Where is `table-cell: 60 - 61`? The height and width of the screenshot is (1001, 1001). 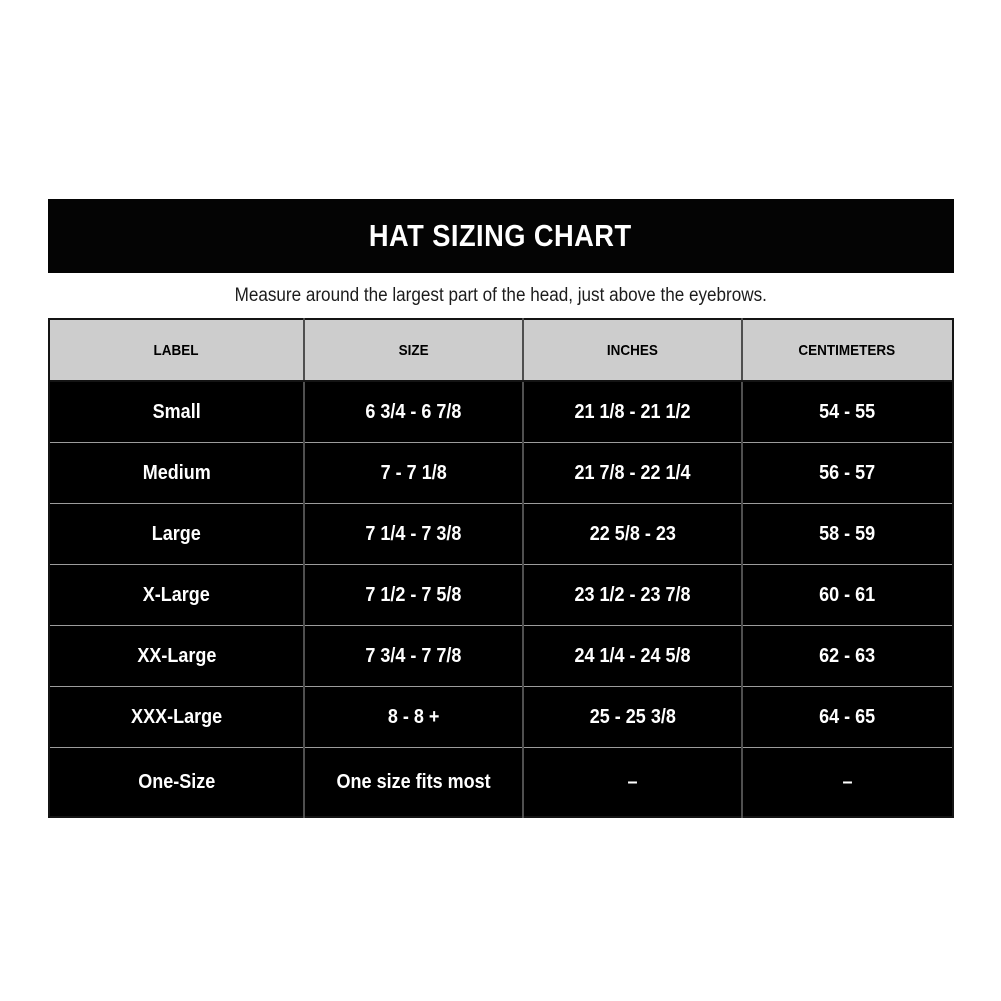 table-cell: 60 - 61 is located at coordinates (846, 595).